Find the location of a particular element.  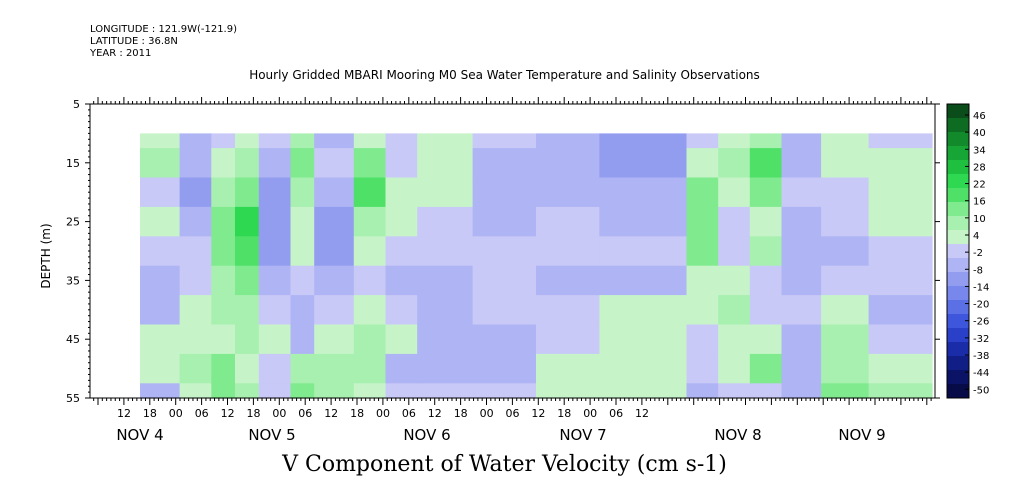

x-day-label: NOV 8 is located at coordinates (737, 435).